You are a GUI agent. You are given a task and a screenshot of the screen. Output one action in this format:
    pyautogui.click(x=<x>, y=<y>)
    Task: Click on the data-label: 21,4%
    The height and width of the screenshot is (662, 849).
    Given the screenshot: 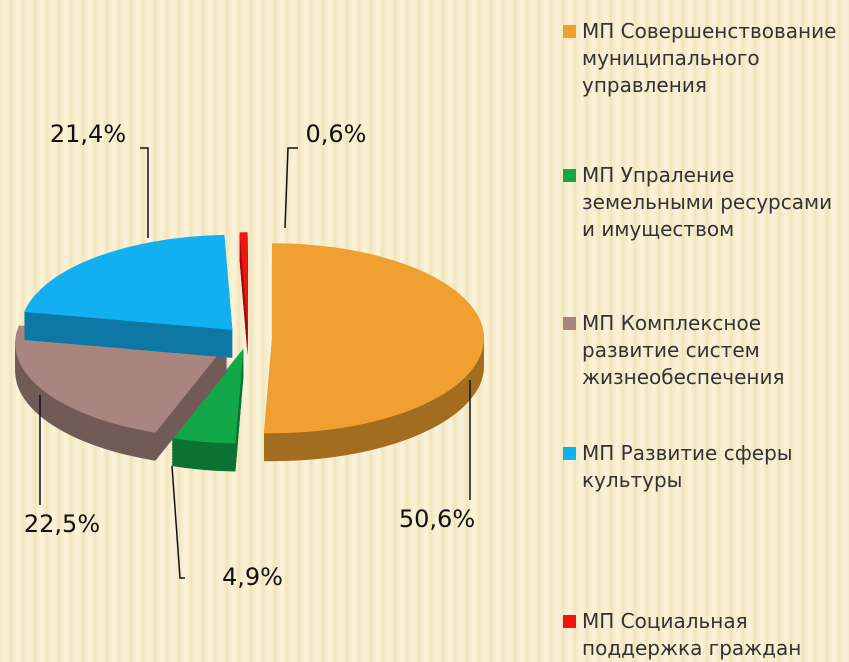 What is the action you would take?
    pyautogui.click(x=88, y=134)
    